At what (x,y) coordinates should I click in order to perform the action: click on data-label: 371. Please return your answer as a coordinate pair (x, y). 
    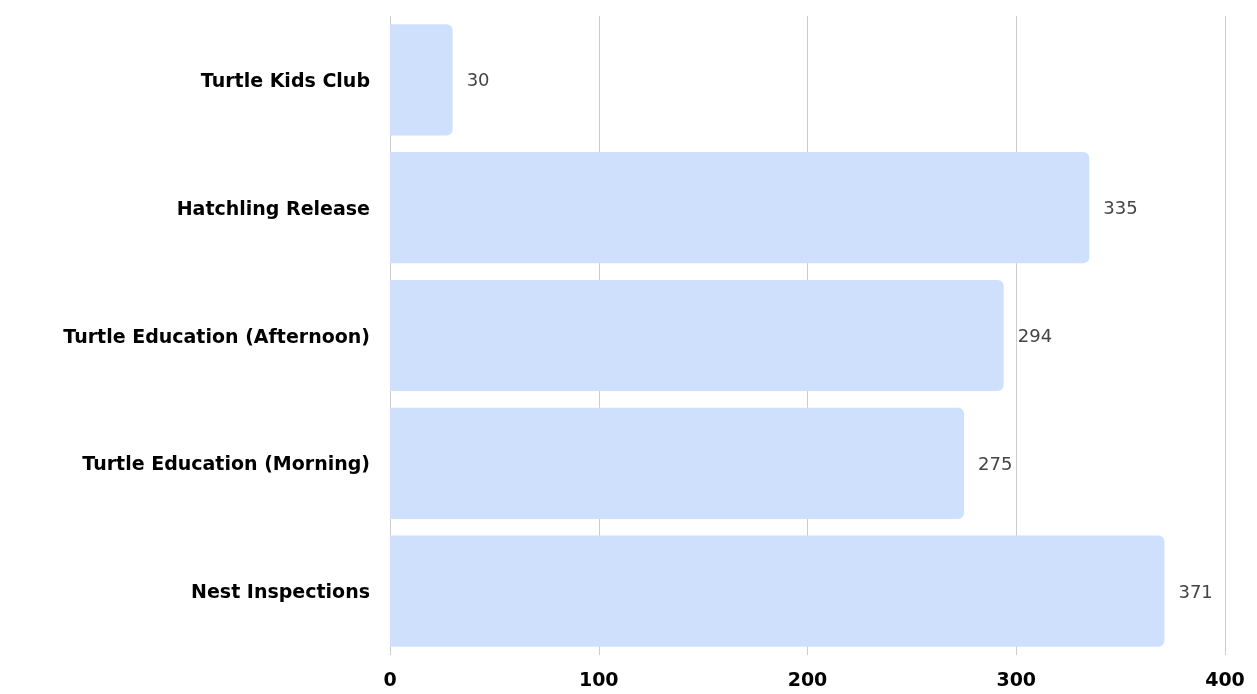
    Looking at the image, I should click on (1195, 591).